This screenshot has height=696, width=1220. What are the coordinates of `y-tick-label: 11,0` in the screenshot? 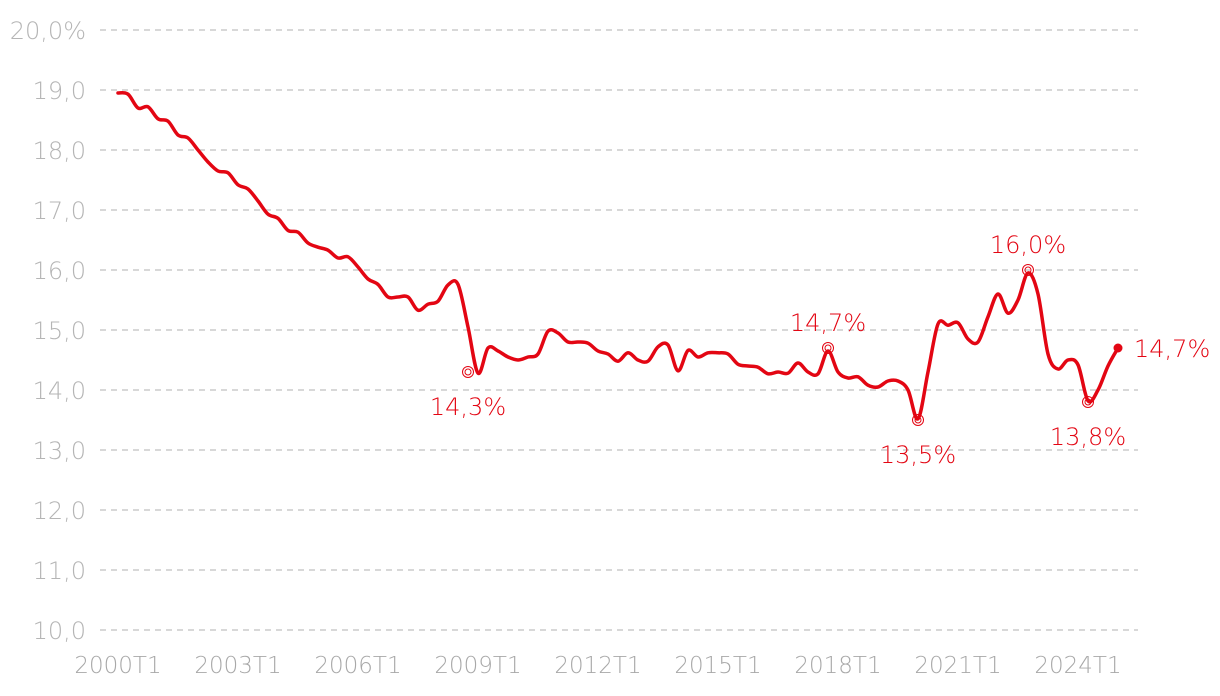 It's located at (59, 571).